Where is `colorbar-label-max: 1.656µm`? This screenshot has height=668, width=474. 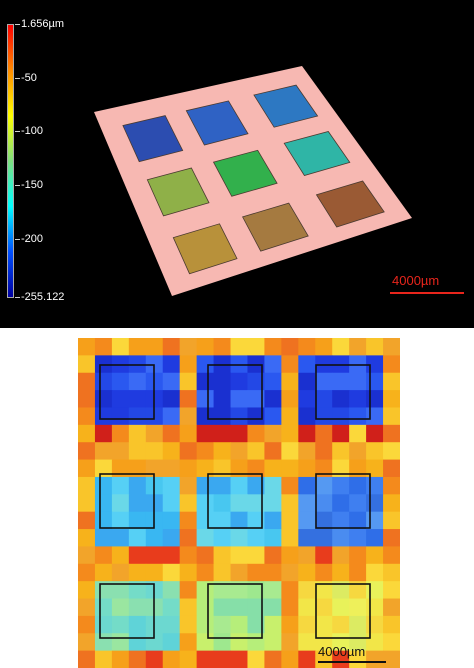
colorbar-label-max: 1.656µm is located at coordinates (43, 24).